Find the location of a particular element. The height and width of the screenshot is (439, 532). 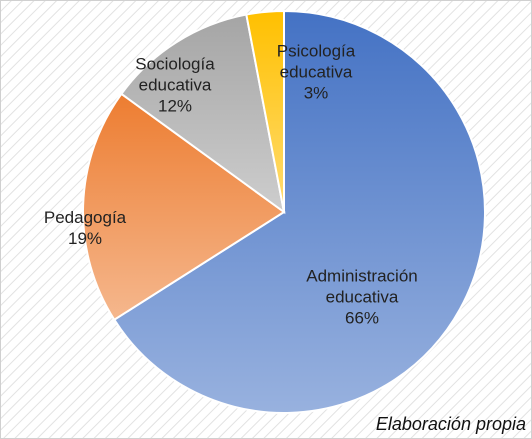

slice-label: Pedagogía 19% is located at coordinates (85, 228).